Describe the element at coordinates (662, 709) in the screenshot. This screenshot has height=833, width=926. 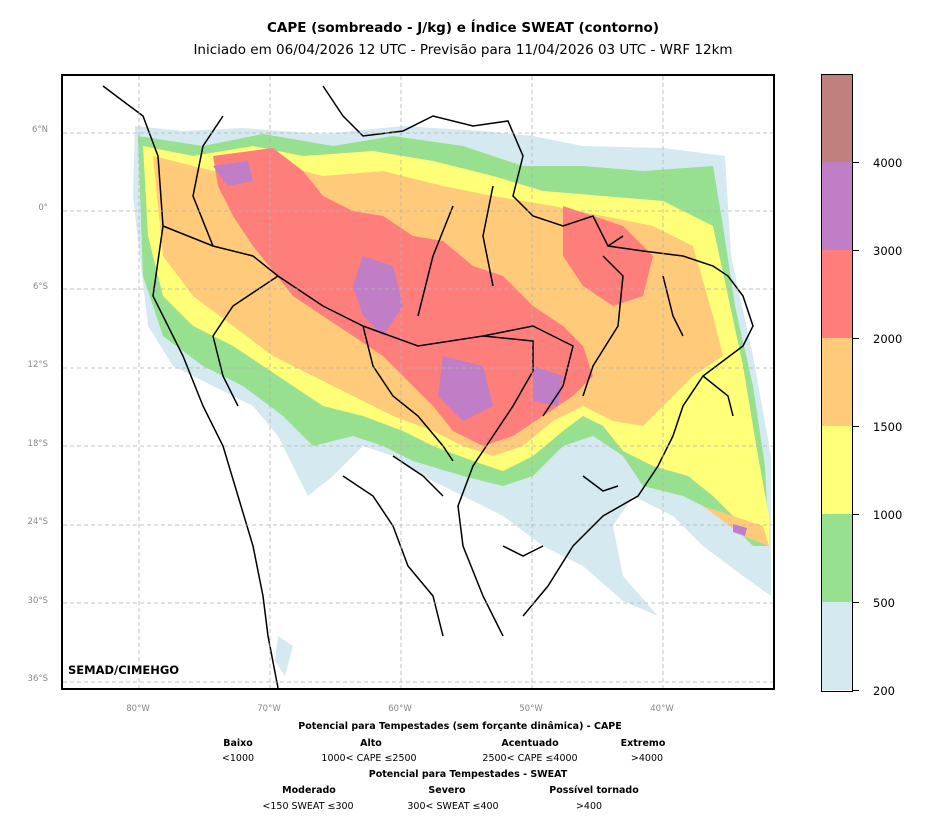
I see `lon-label-40w: 40°W` at that location.